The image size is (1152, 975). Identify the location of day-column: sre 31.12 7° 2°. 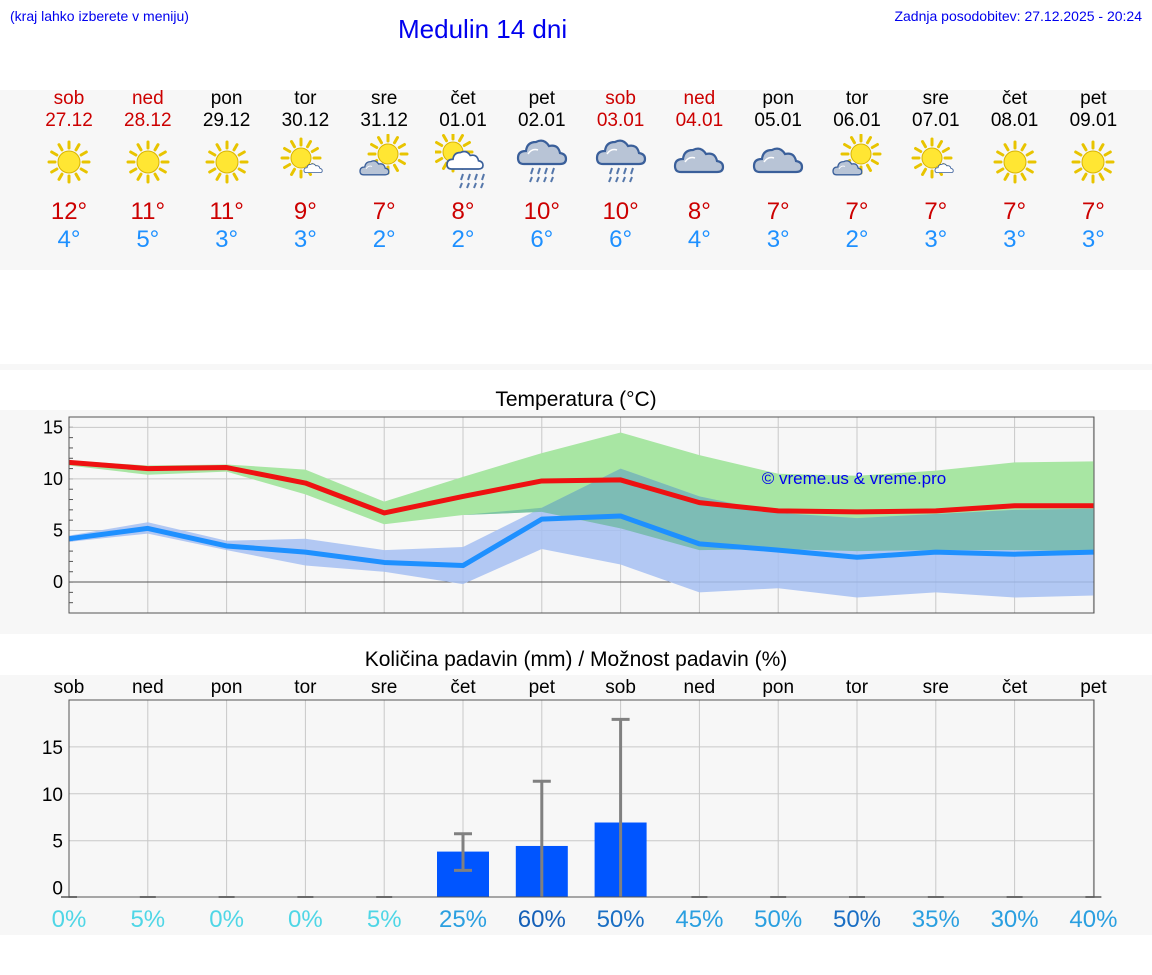
(384, 171).